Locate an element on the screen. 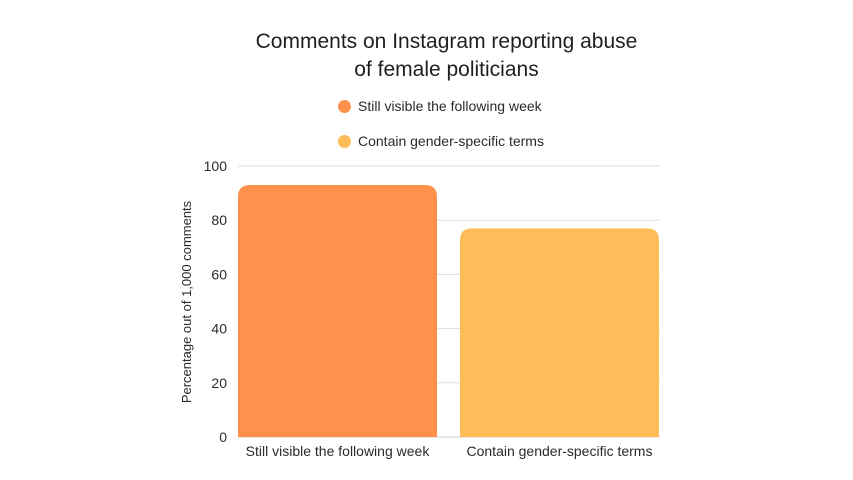  legend-item-still-visible: Still visible the following week is located at coordinates (440, 106).